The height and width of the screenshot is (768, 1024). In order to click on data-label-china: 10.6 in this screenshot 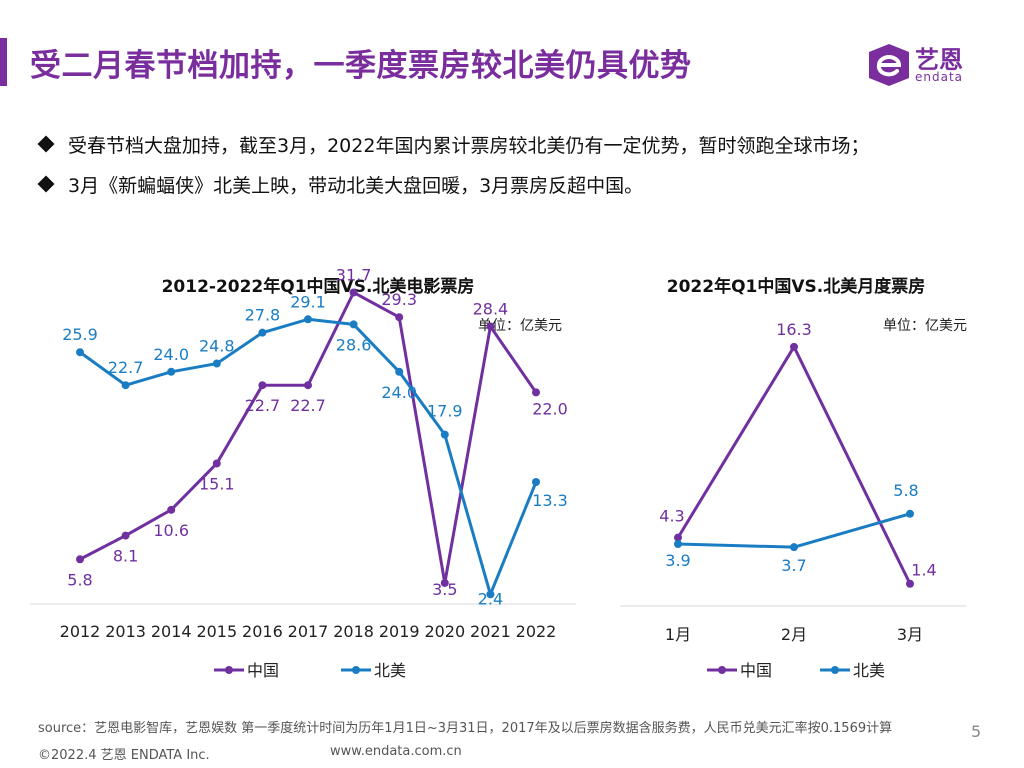, I will do `click(171, 530)`.